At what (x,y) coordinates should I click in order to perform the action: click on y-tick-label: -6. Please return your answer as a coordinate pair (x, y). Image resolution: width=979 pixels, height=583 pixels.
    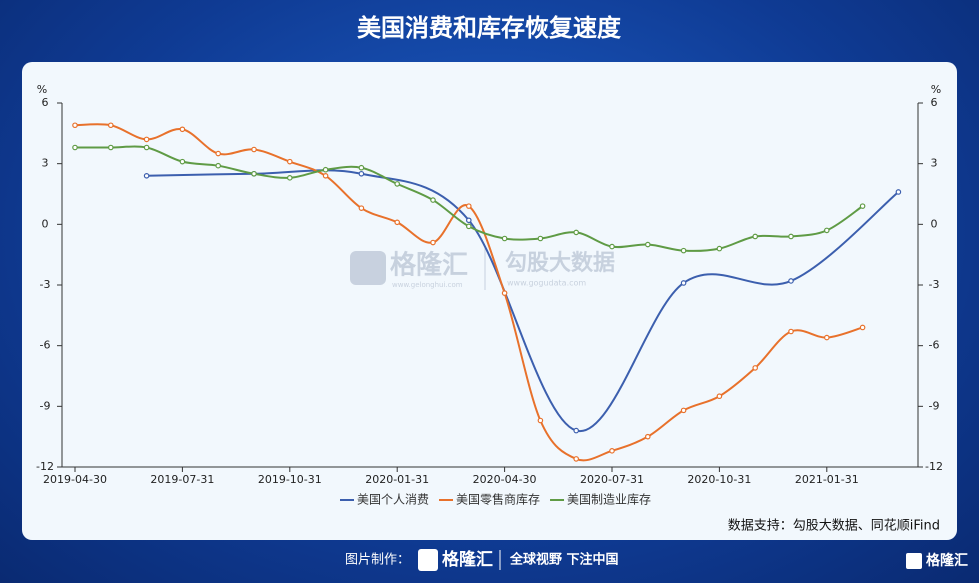
    Looking at the image, I should click on (45, 345).